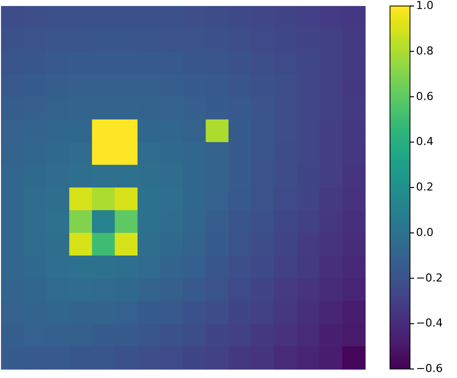 The image size is (457, 378). Describe the element at coordinates (429, 369) in the screenshot. I see `color-bar-label: −0.6` at that location.